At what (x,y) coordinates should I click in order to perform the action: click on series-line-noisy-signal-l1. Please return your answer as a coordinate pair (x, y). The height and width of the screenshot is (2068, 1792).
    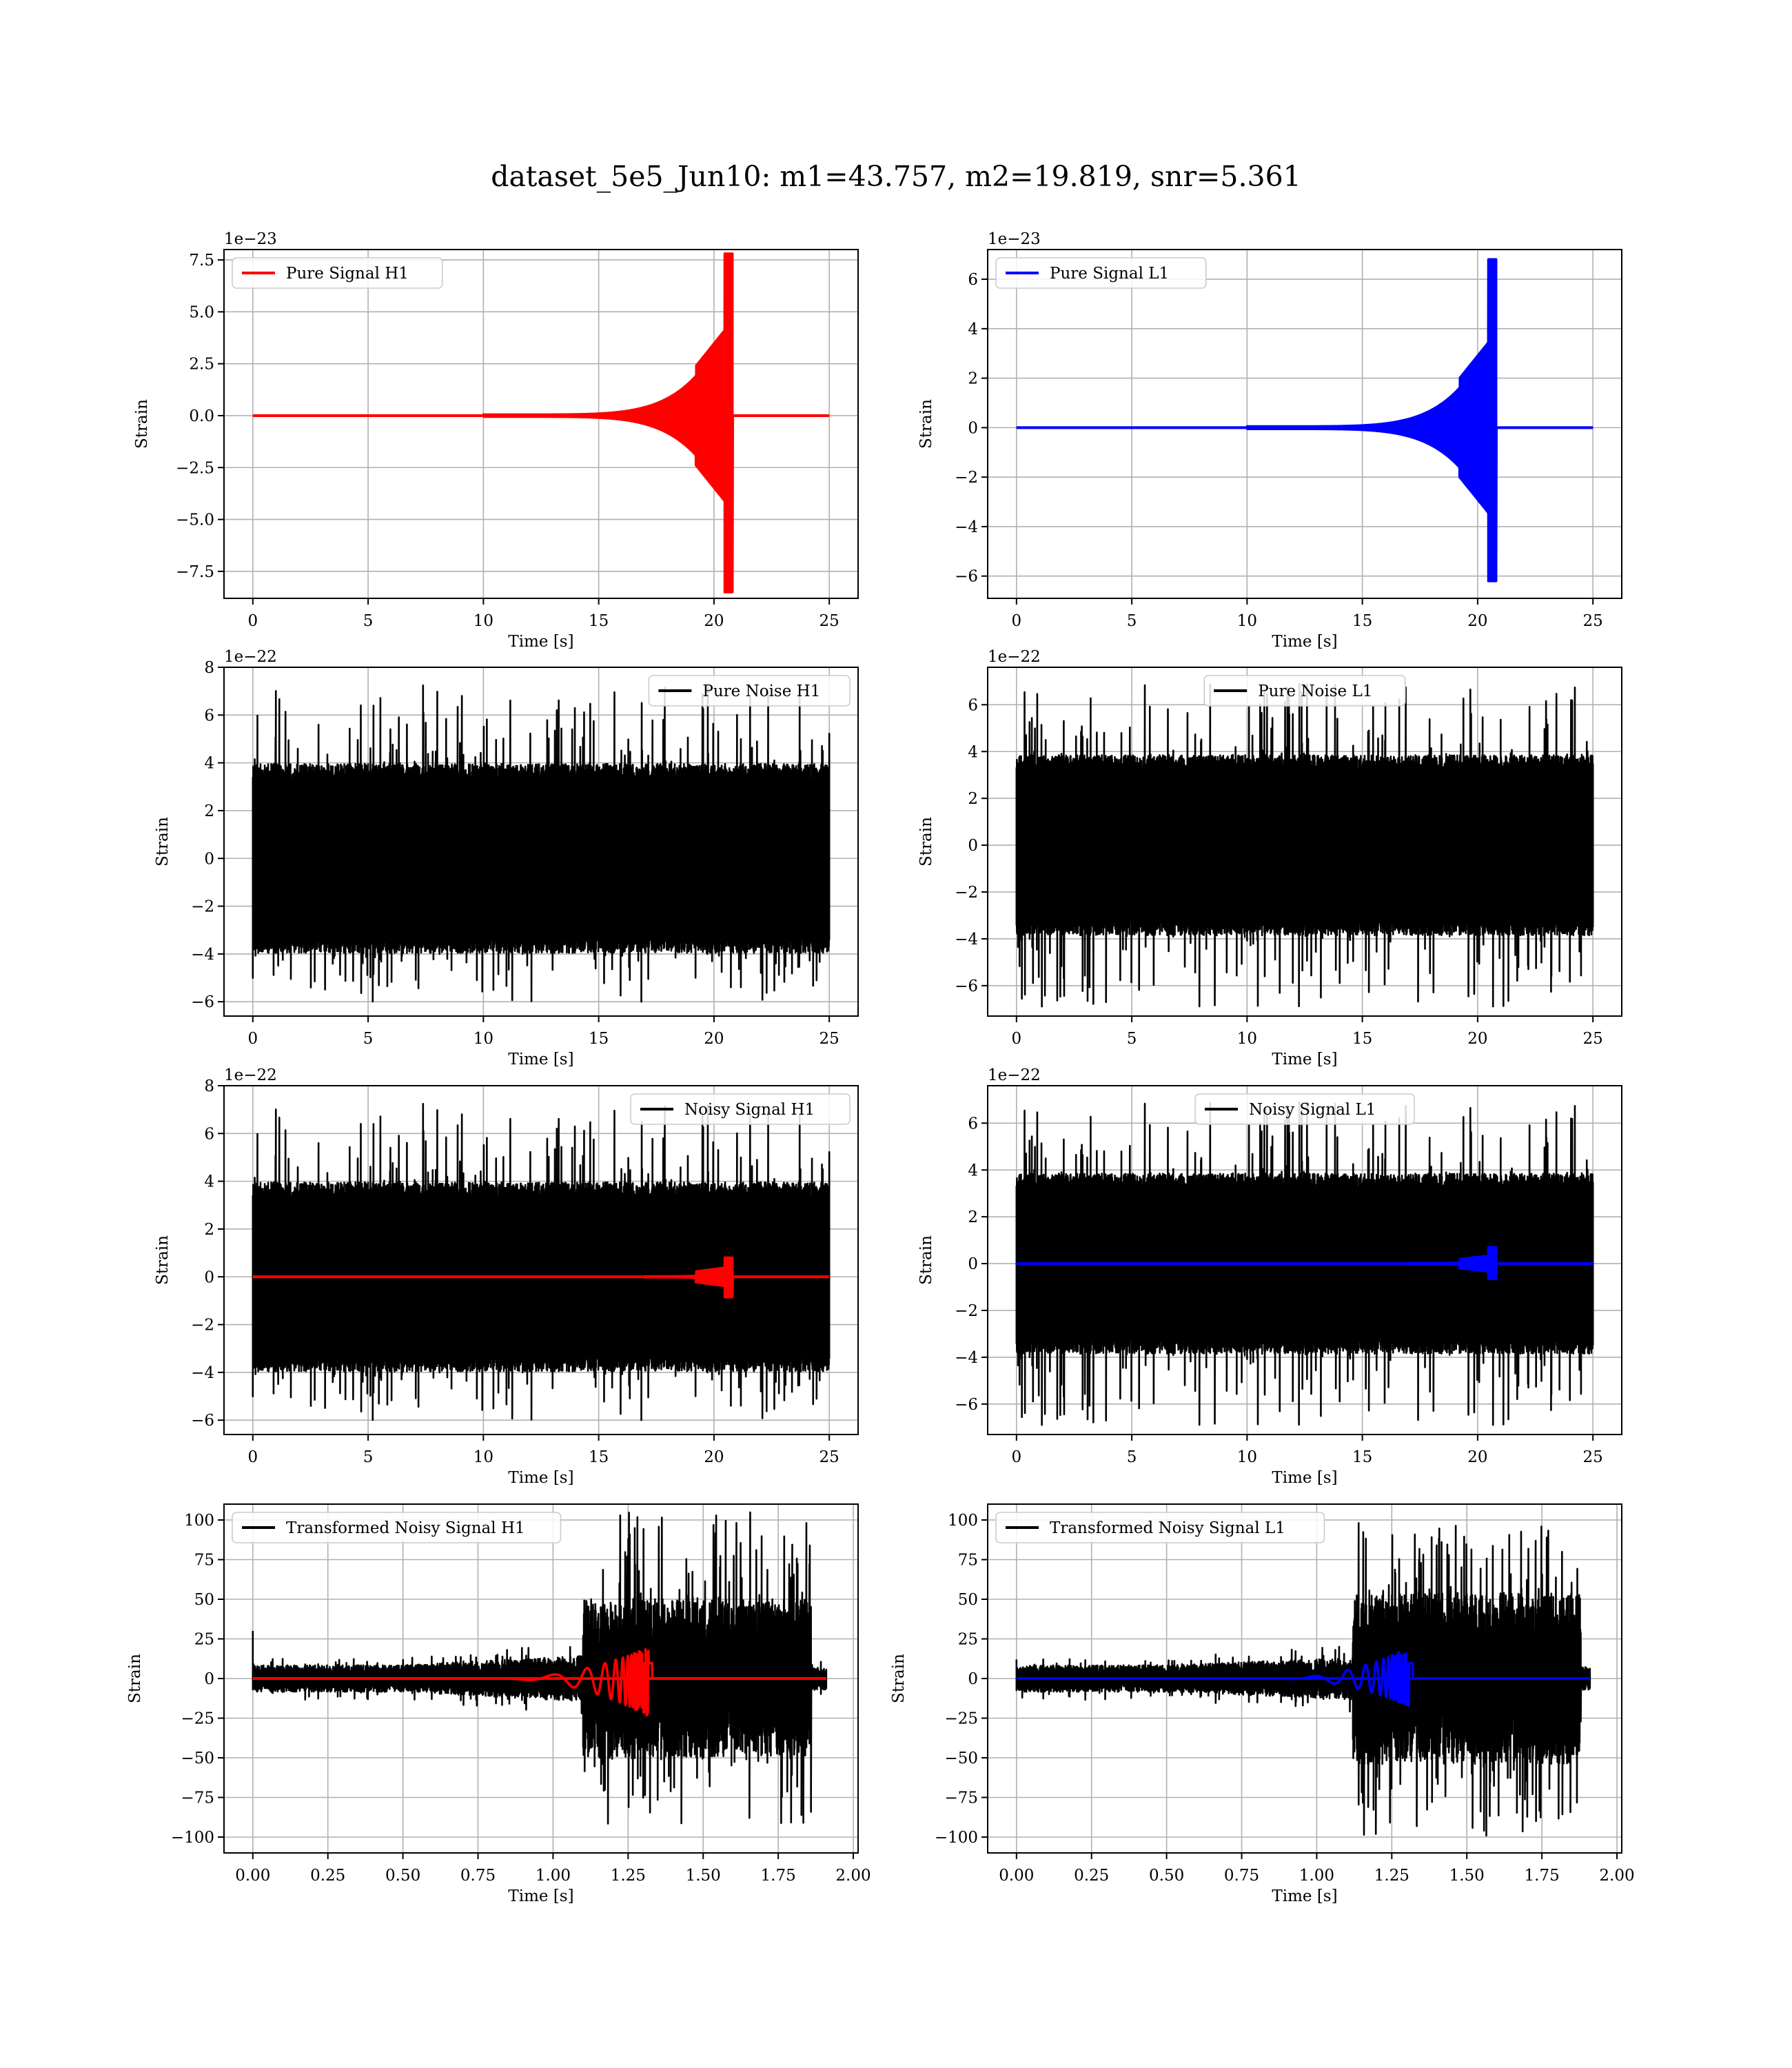
    Looking at the image, I should click on (1304, 1263).